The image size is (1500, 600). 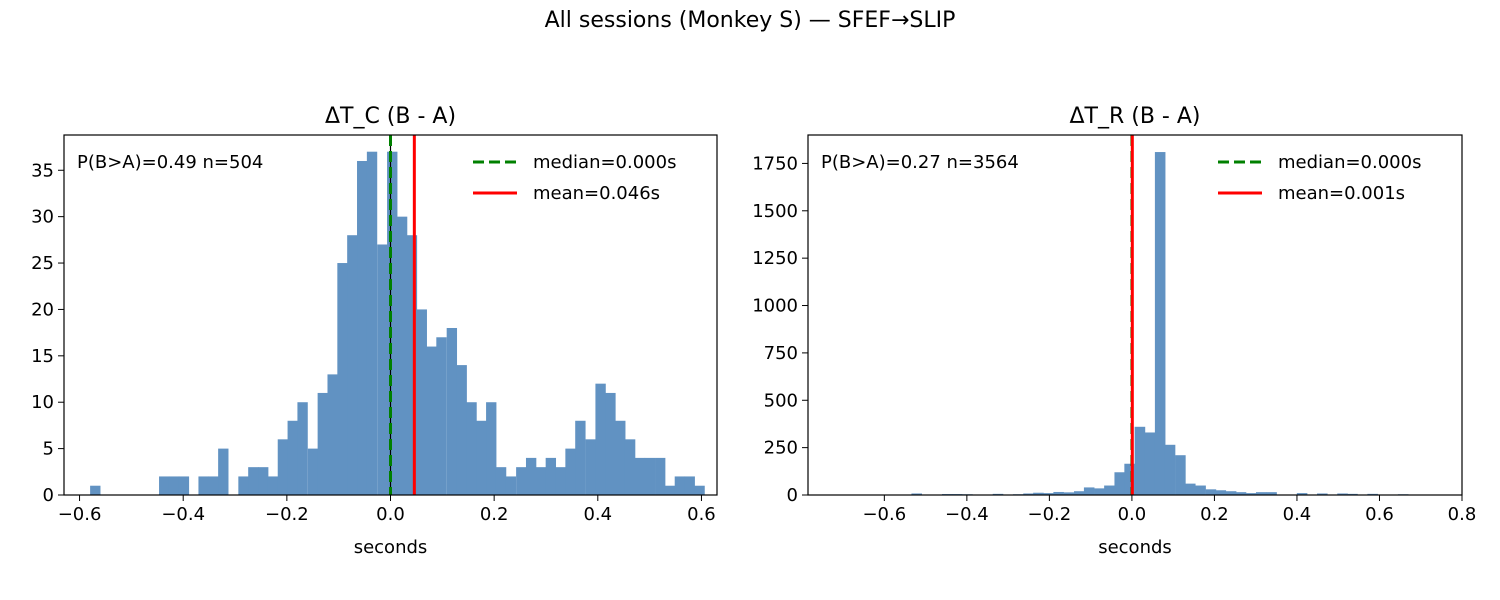 What do you see at coordinates (1341, 193) in the screenshot?
I see `chart2-legend-label-1: mean=0.001s` at bounding box center [1341, 193].